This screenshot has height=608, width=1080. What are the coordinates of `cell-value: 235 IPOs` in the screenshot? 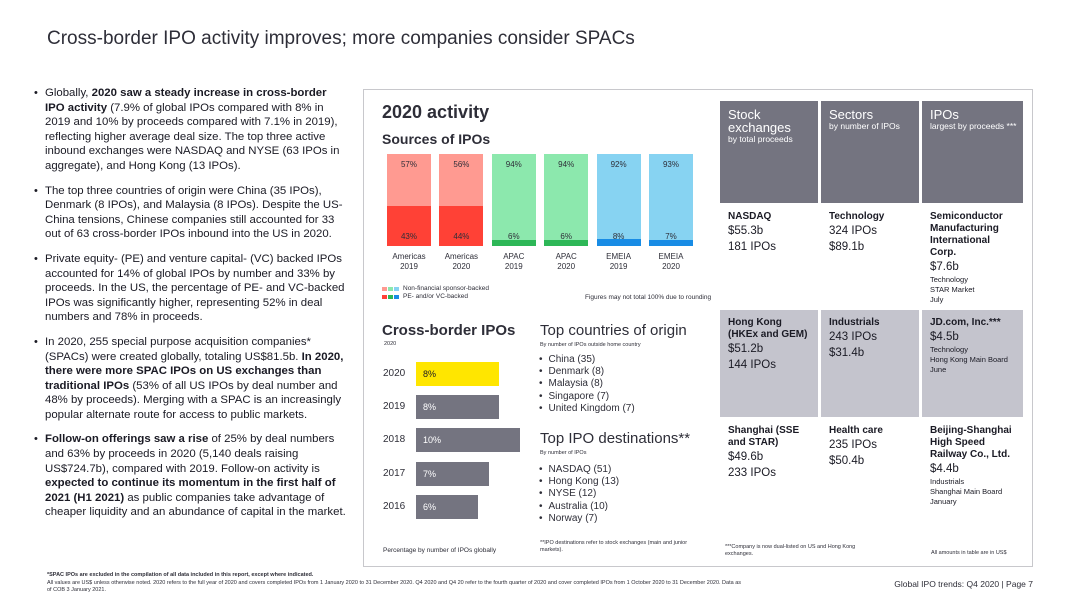 It's located at (853, 445).